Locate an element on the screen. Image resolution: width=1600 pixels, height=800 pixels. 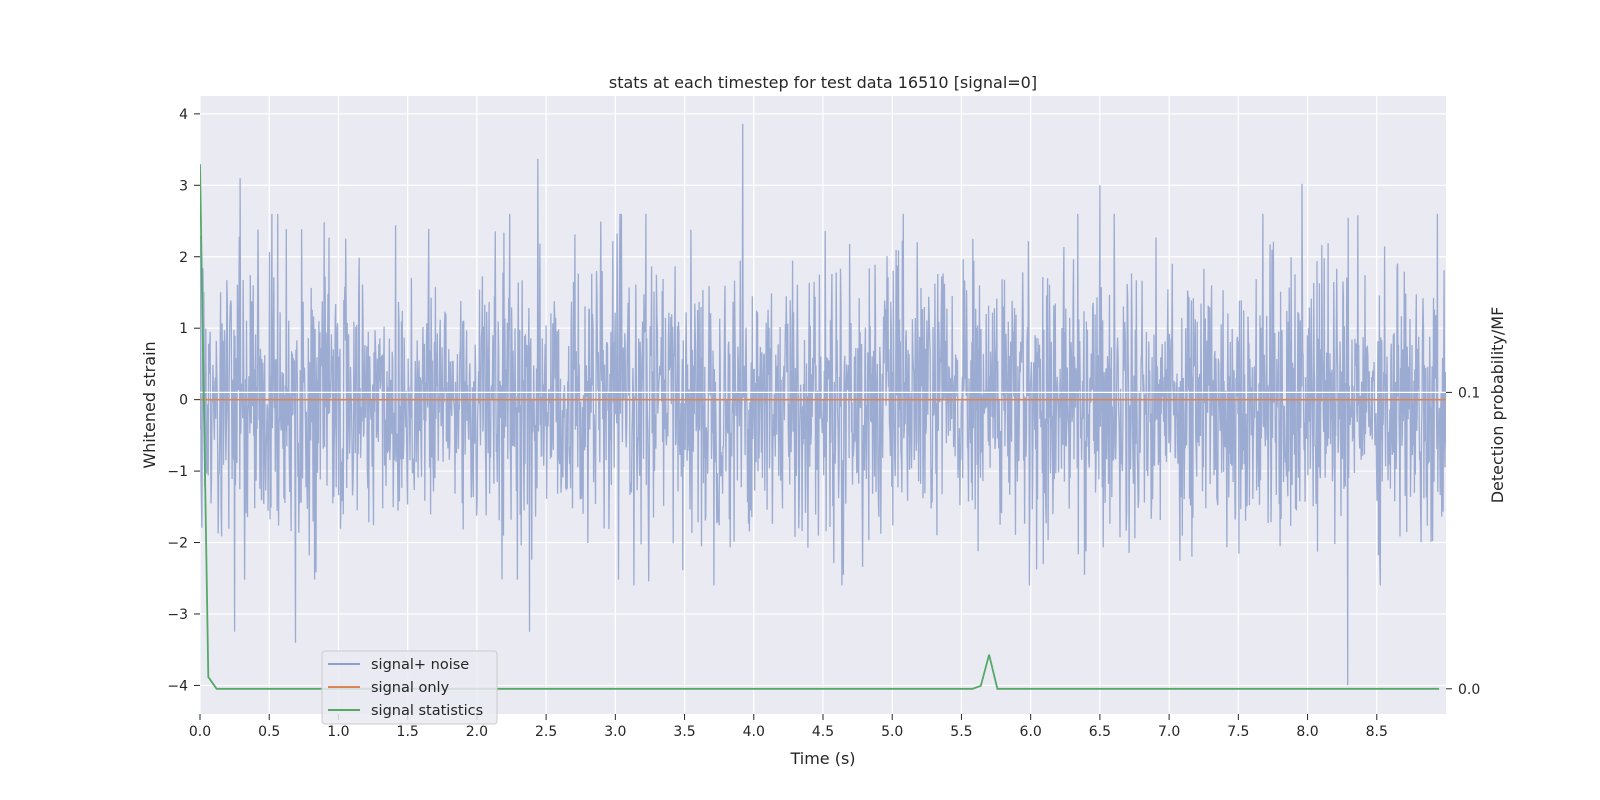
x-tick-label: 2.0 is located at coordinates (477, 732).